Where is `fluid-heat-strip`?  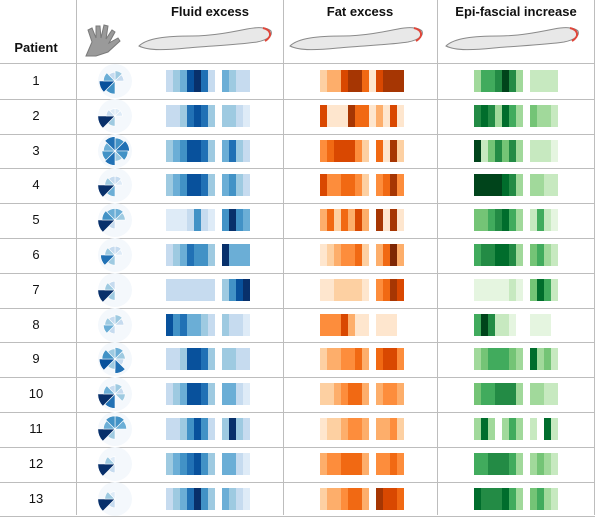 fluid-heat-strip is located at coordinates (208, 464).